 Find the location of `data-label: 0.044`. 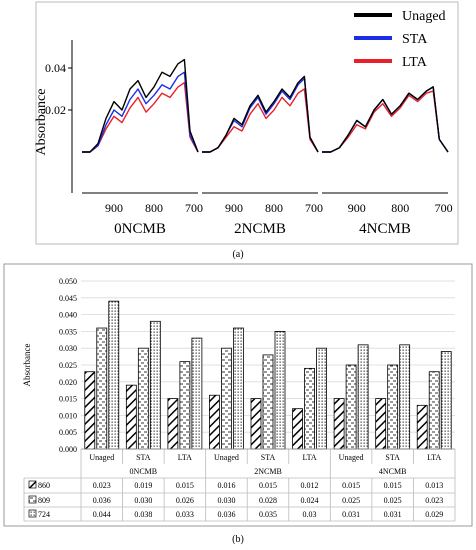

data-label: 0.044 is located at coordinates (102, 514).